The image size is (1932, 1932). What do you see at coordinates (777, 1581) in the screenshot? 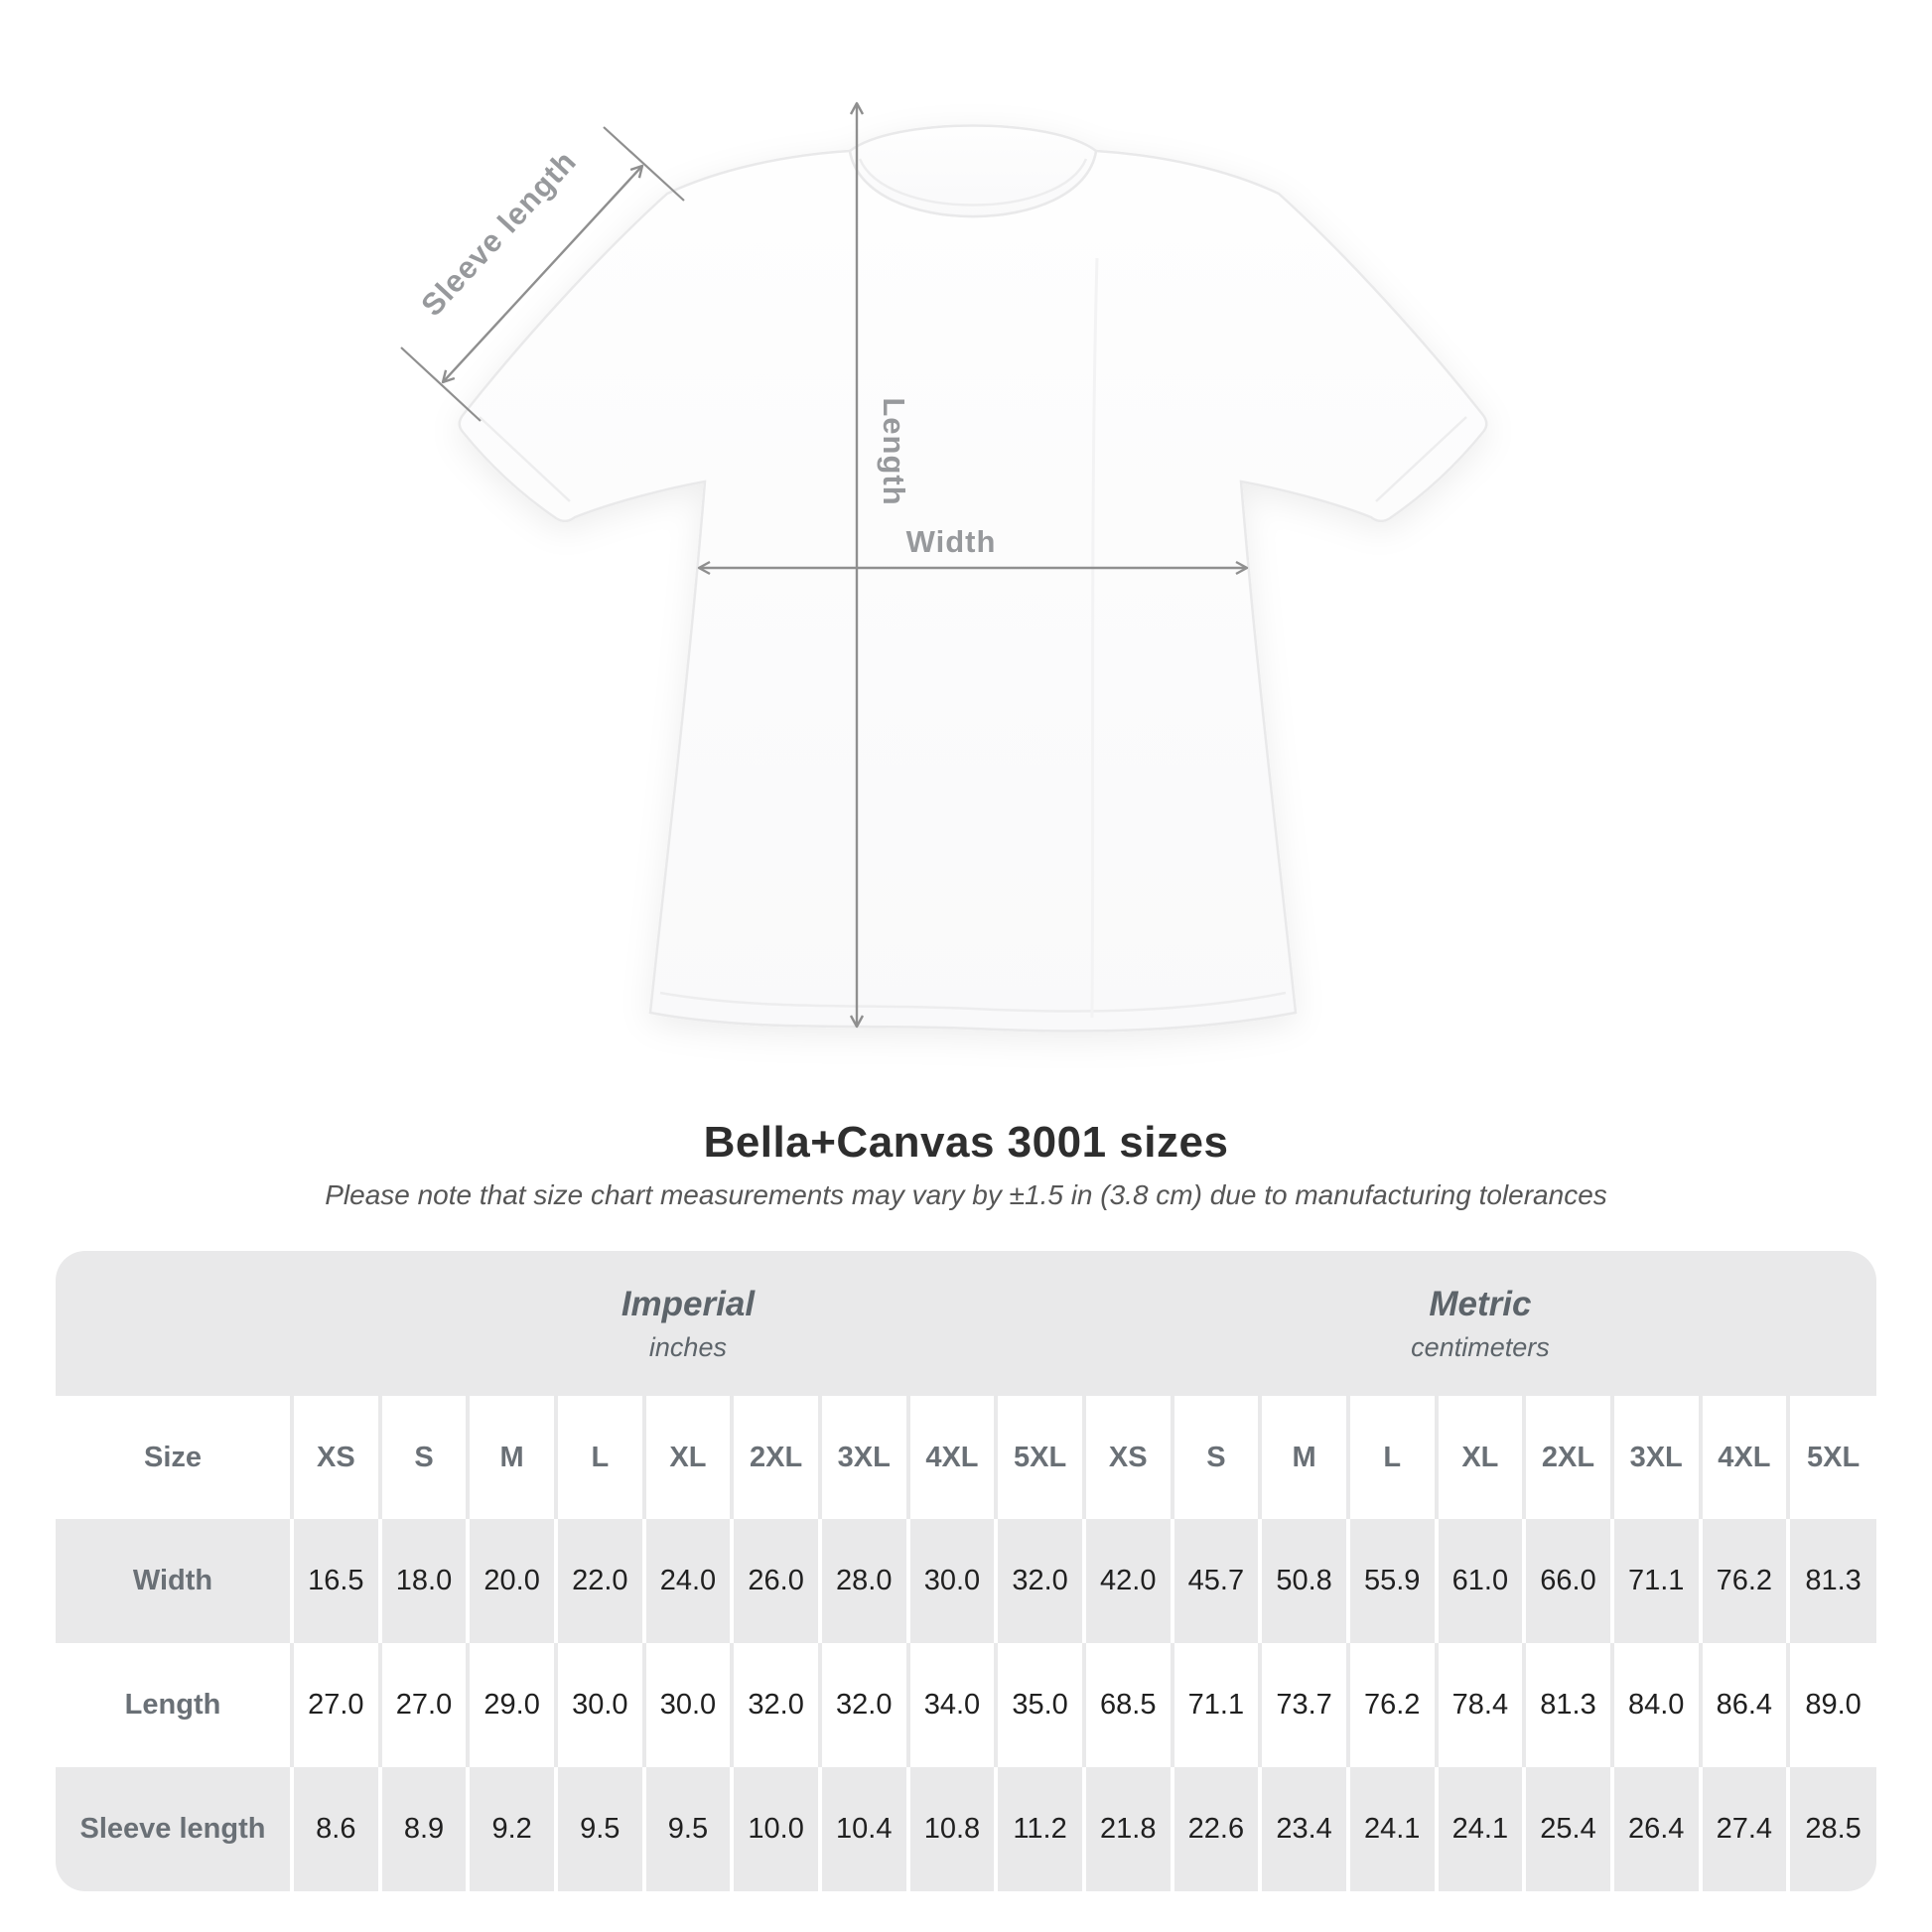
I see `measurement-value-cell: 26.0` at bounding box center [777, 1581].